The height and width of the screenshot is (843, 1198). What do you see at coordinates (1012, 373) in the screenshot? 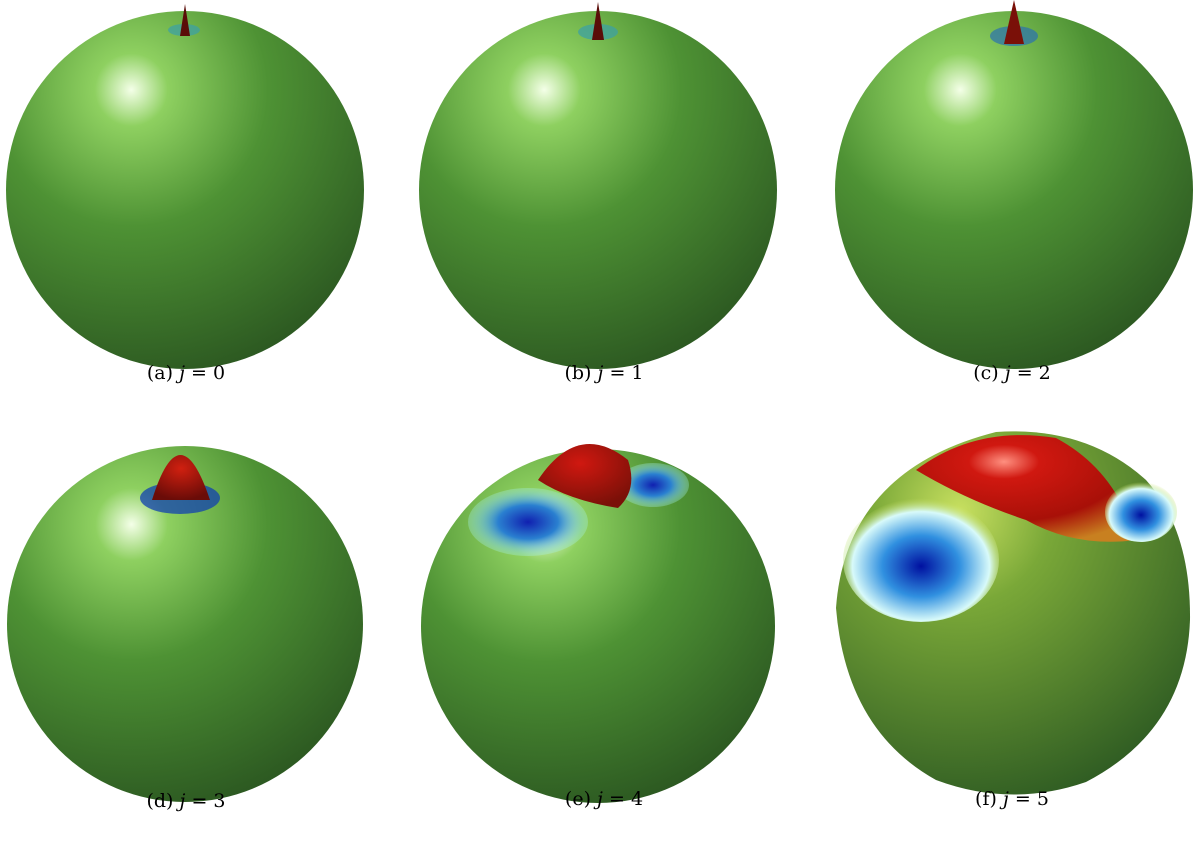
I see `caption-c: (c) j = 2` at bounding box center [1012, 373].